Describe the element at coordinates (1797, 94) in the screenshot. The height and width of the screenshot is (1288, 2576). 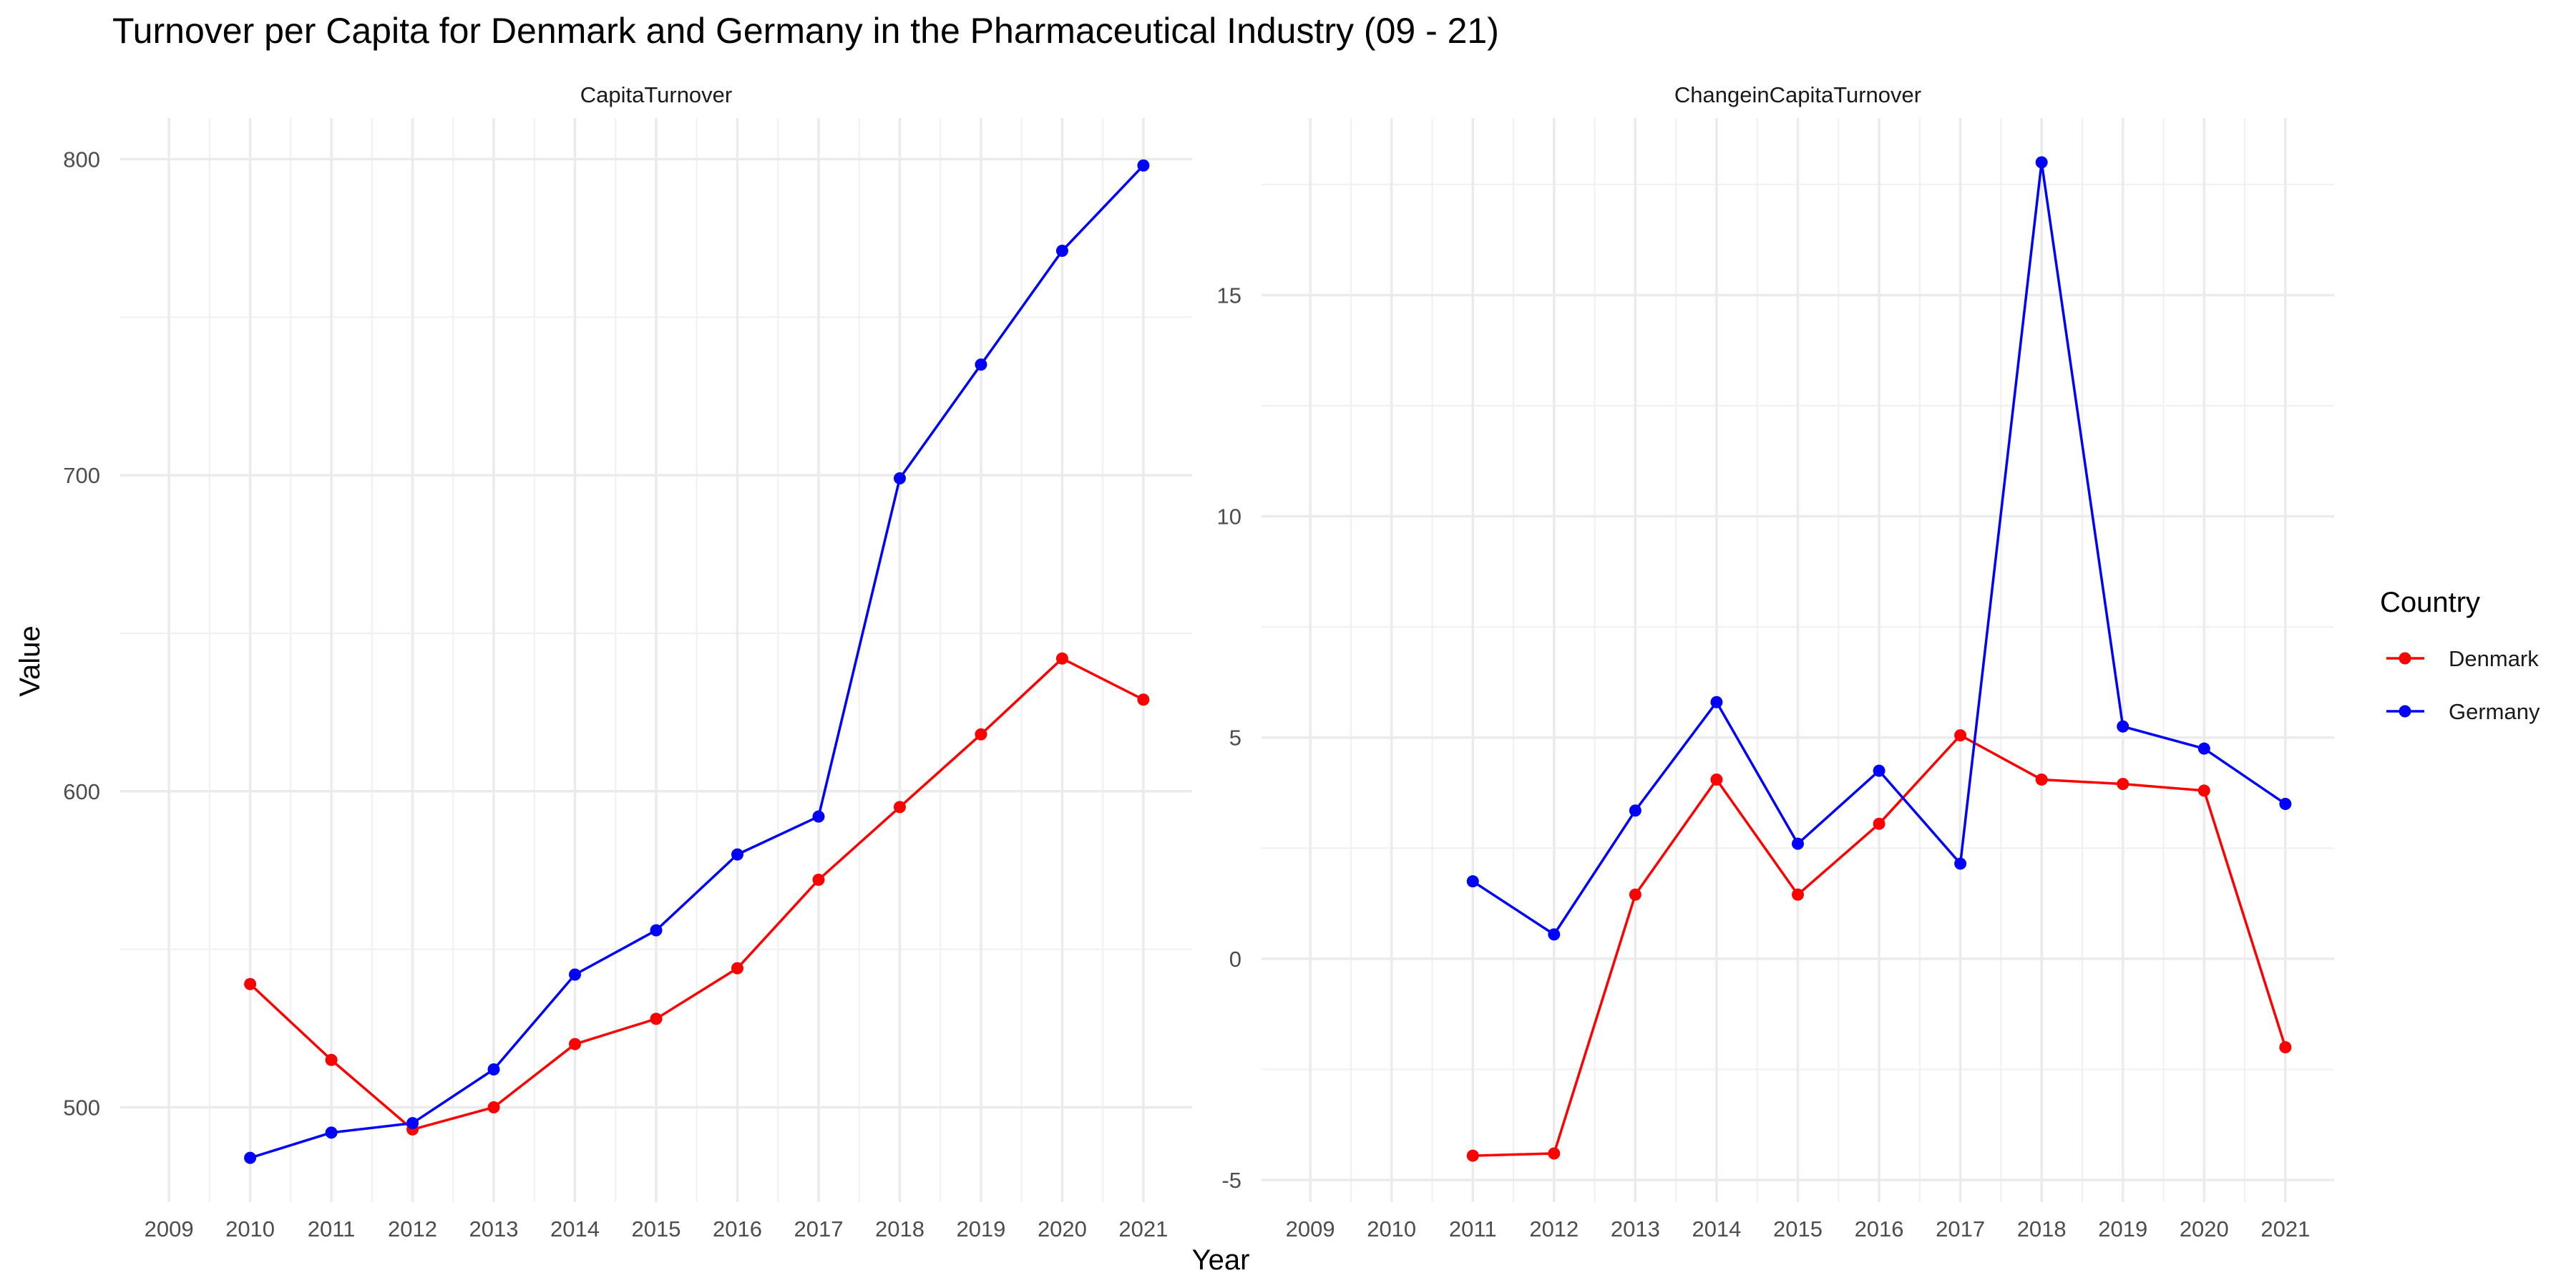
I see `panel-title: ChangeinCapitaTurnover` at that location.